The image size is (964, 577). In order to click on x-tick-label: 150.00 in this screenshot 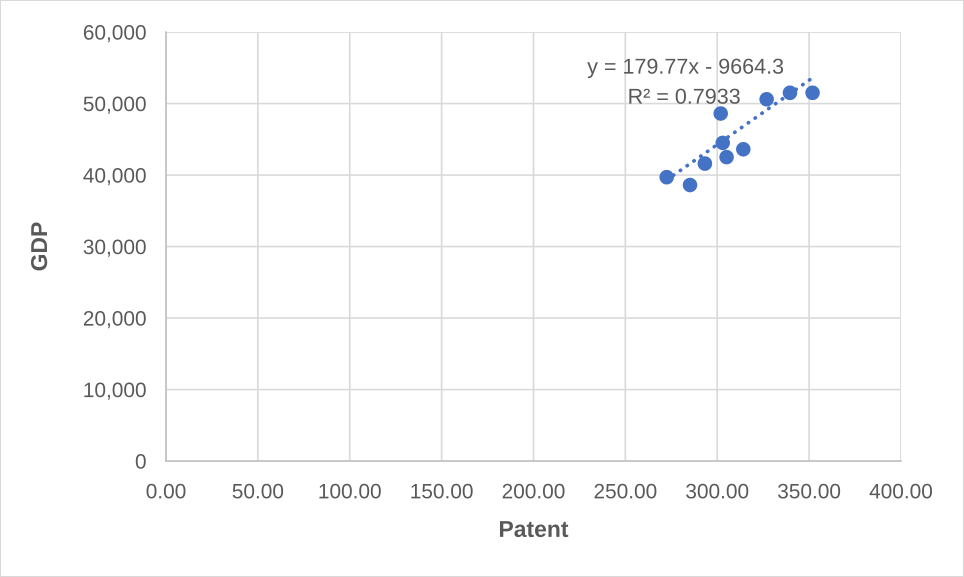, I will do `click(442, 491)`.